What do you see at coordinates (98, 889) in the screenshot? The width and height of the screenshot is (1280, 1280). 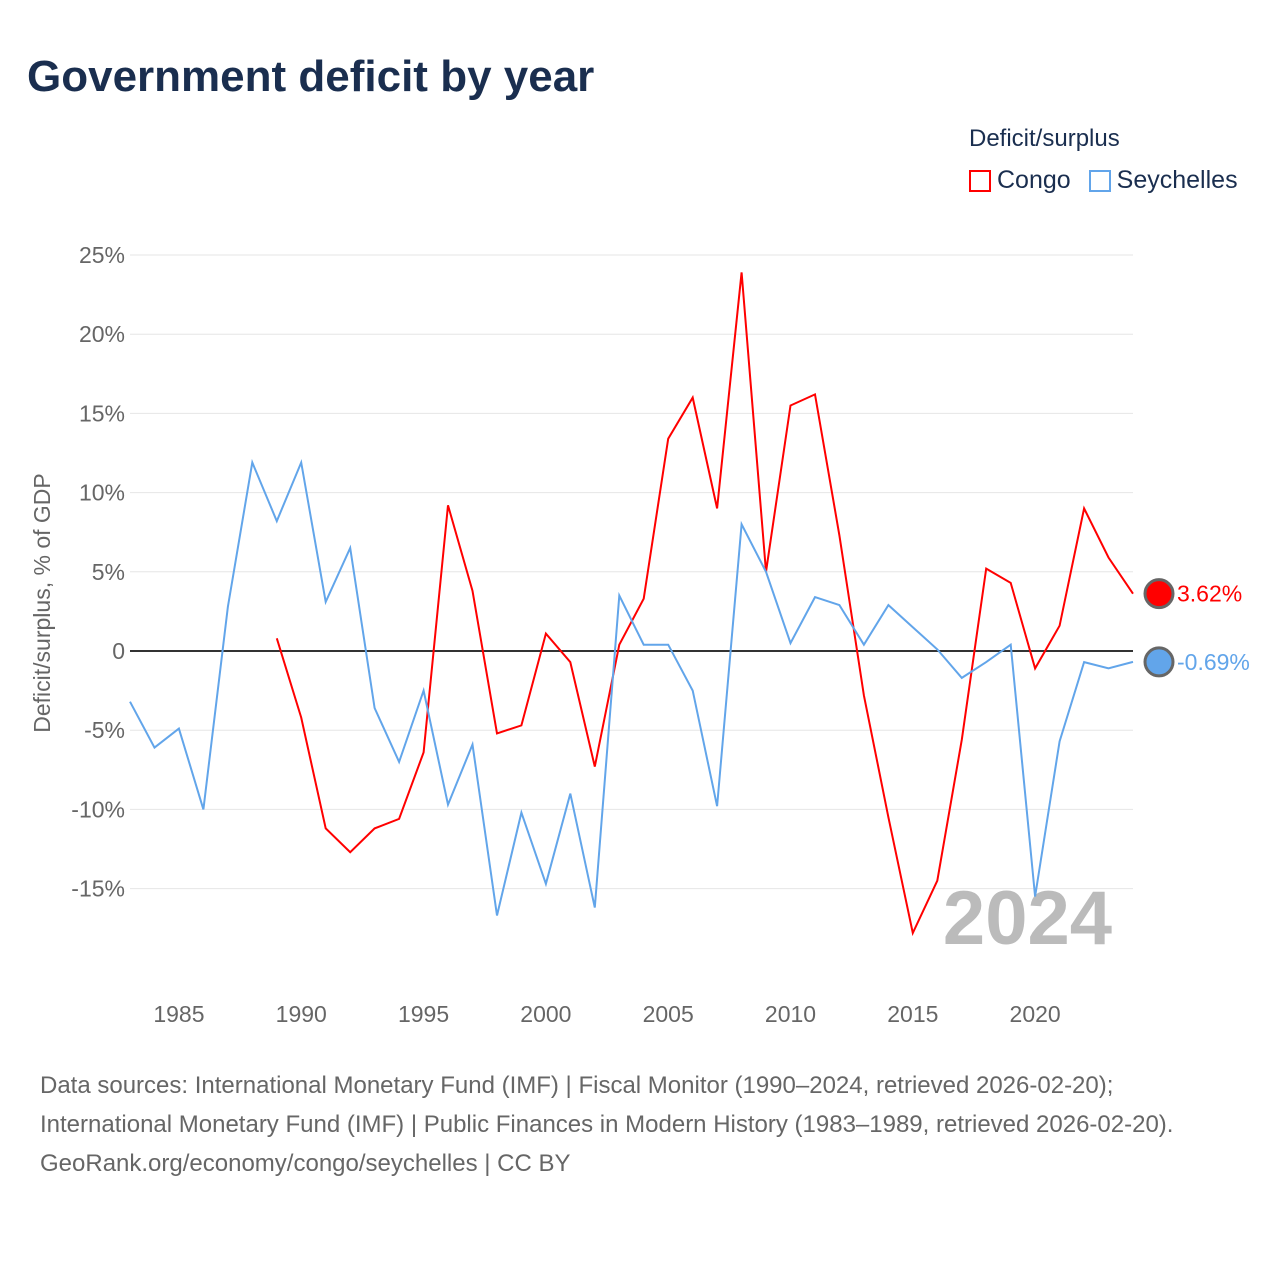 I see `y-tick-label: -15%` at bounding box center [98, 889].